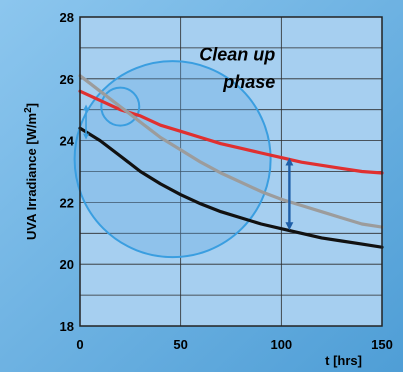  Describe the element at coordinates (28, 110) in the screenshot. I see `y-axis-label-sup: 2` at that location.